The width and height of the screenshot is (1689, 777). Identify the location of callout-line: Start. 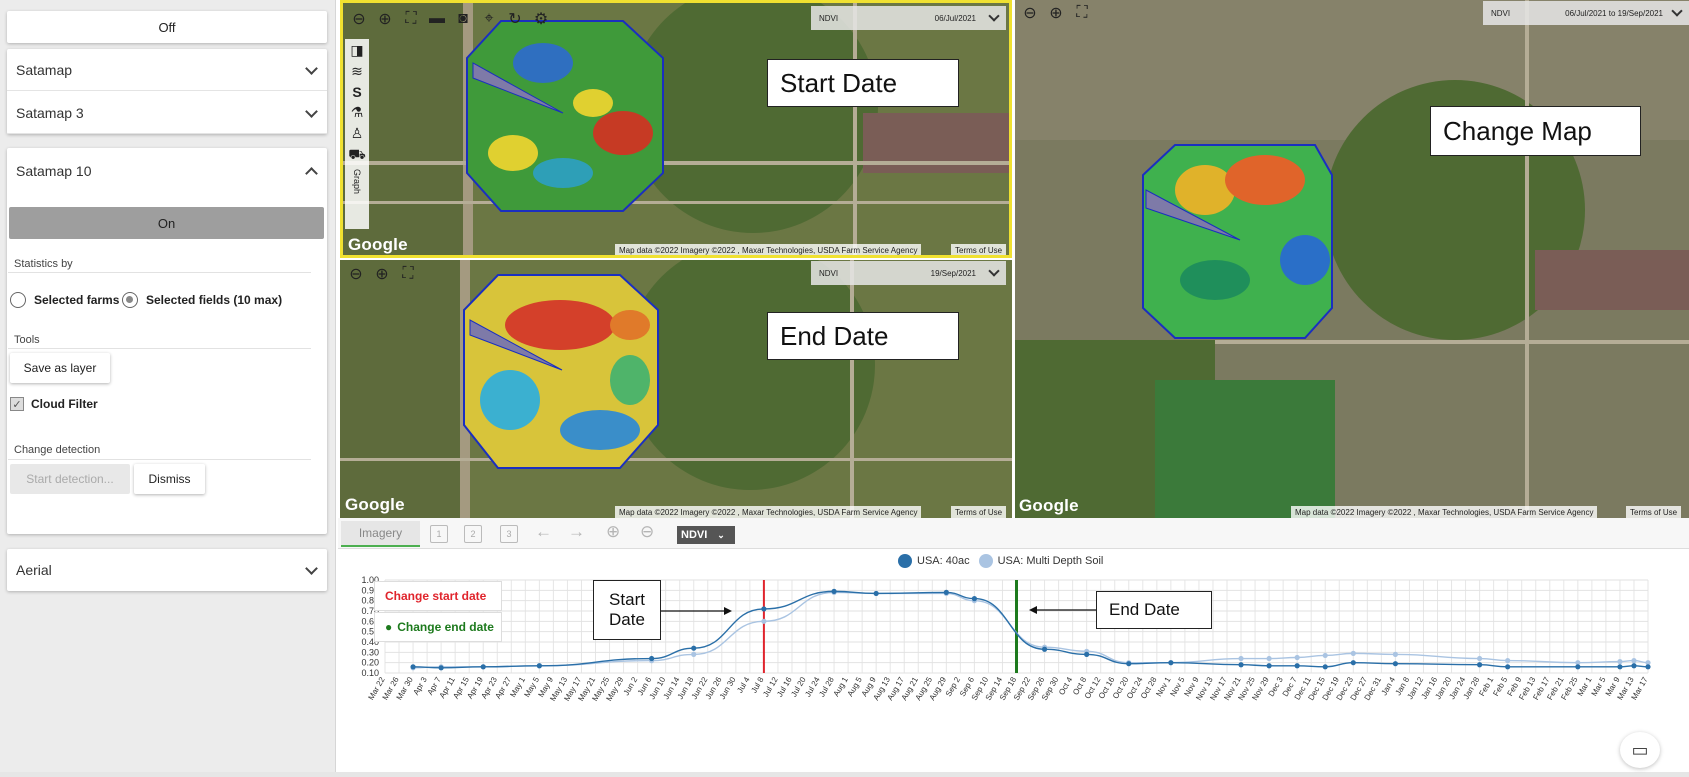
(627, 599).